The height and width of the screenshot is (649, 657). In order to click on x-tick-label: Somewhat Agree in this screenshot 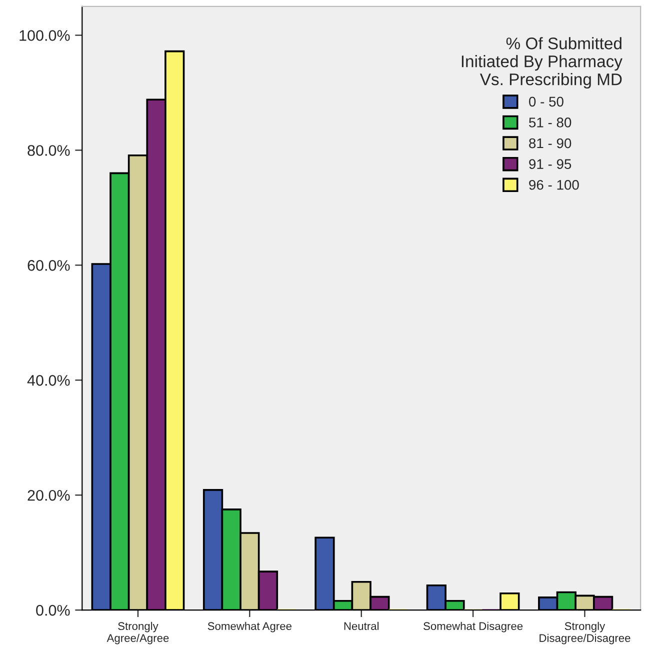, I will do `click(250, 627)`.